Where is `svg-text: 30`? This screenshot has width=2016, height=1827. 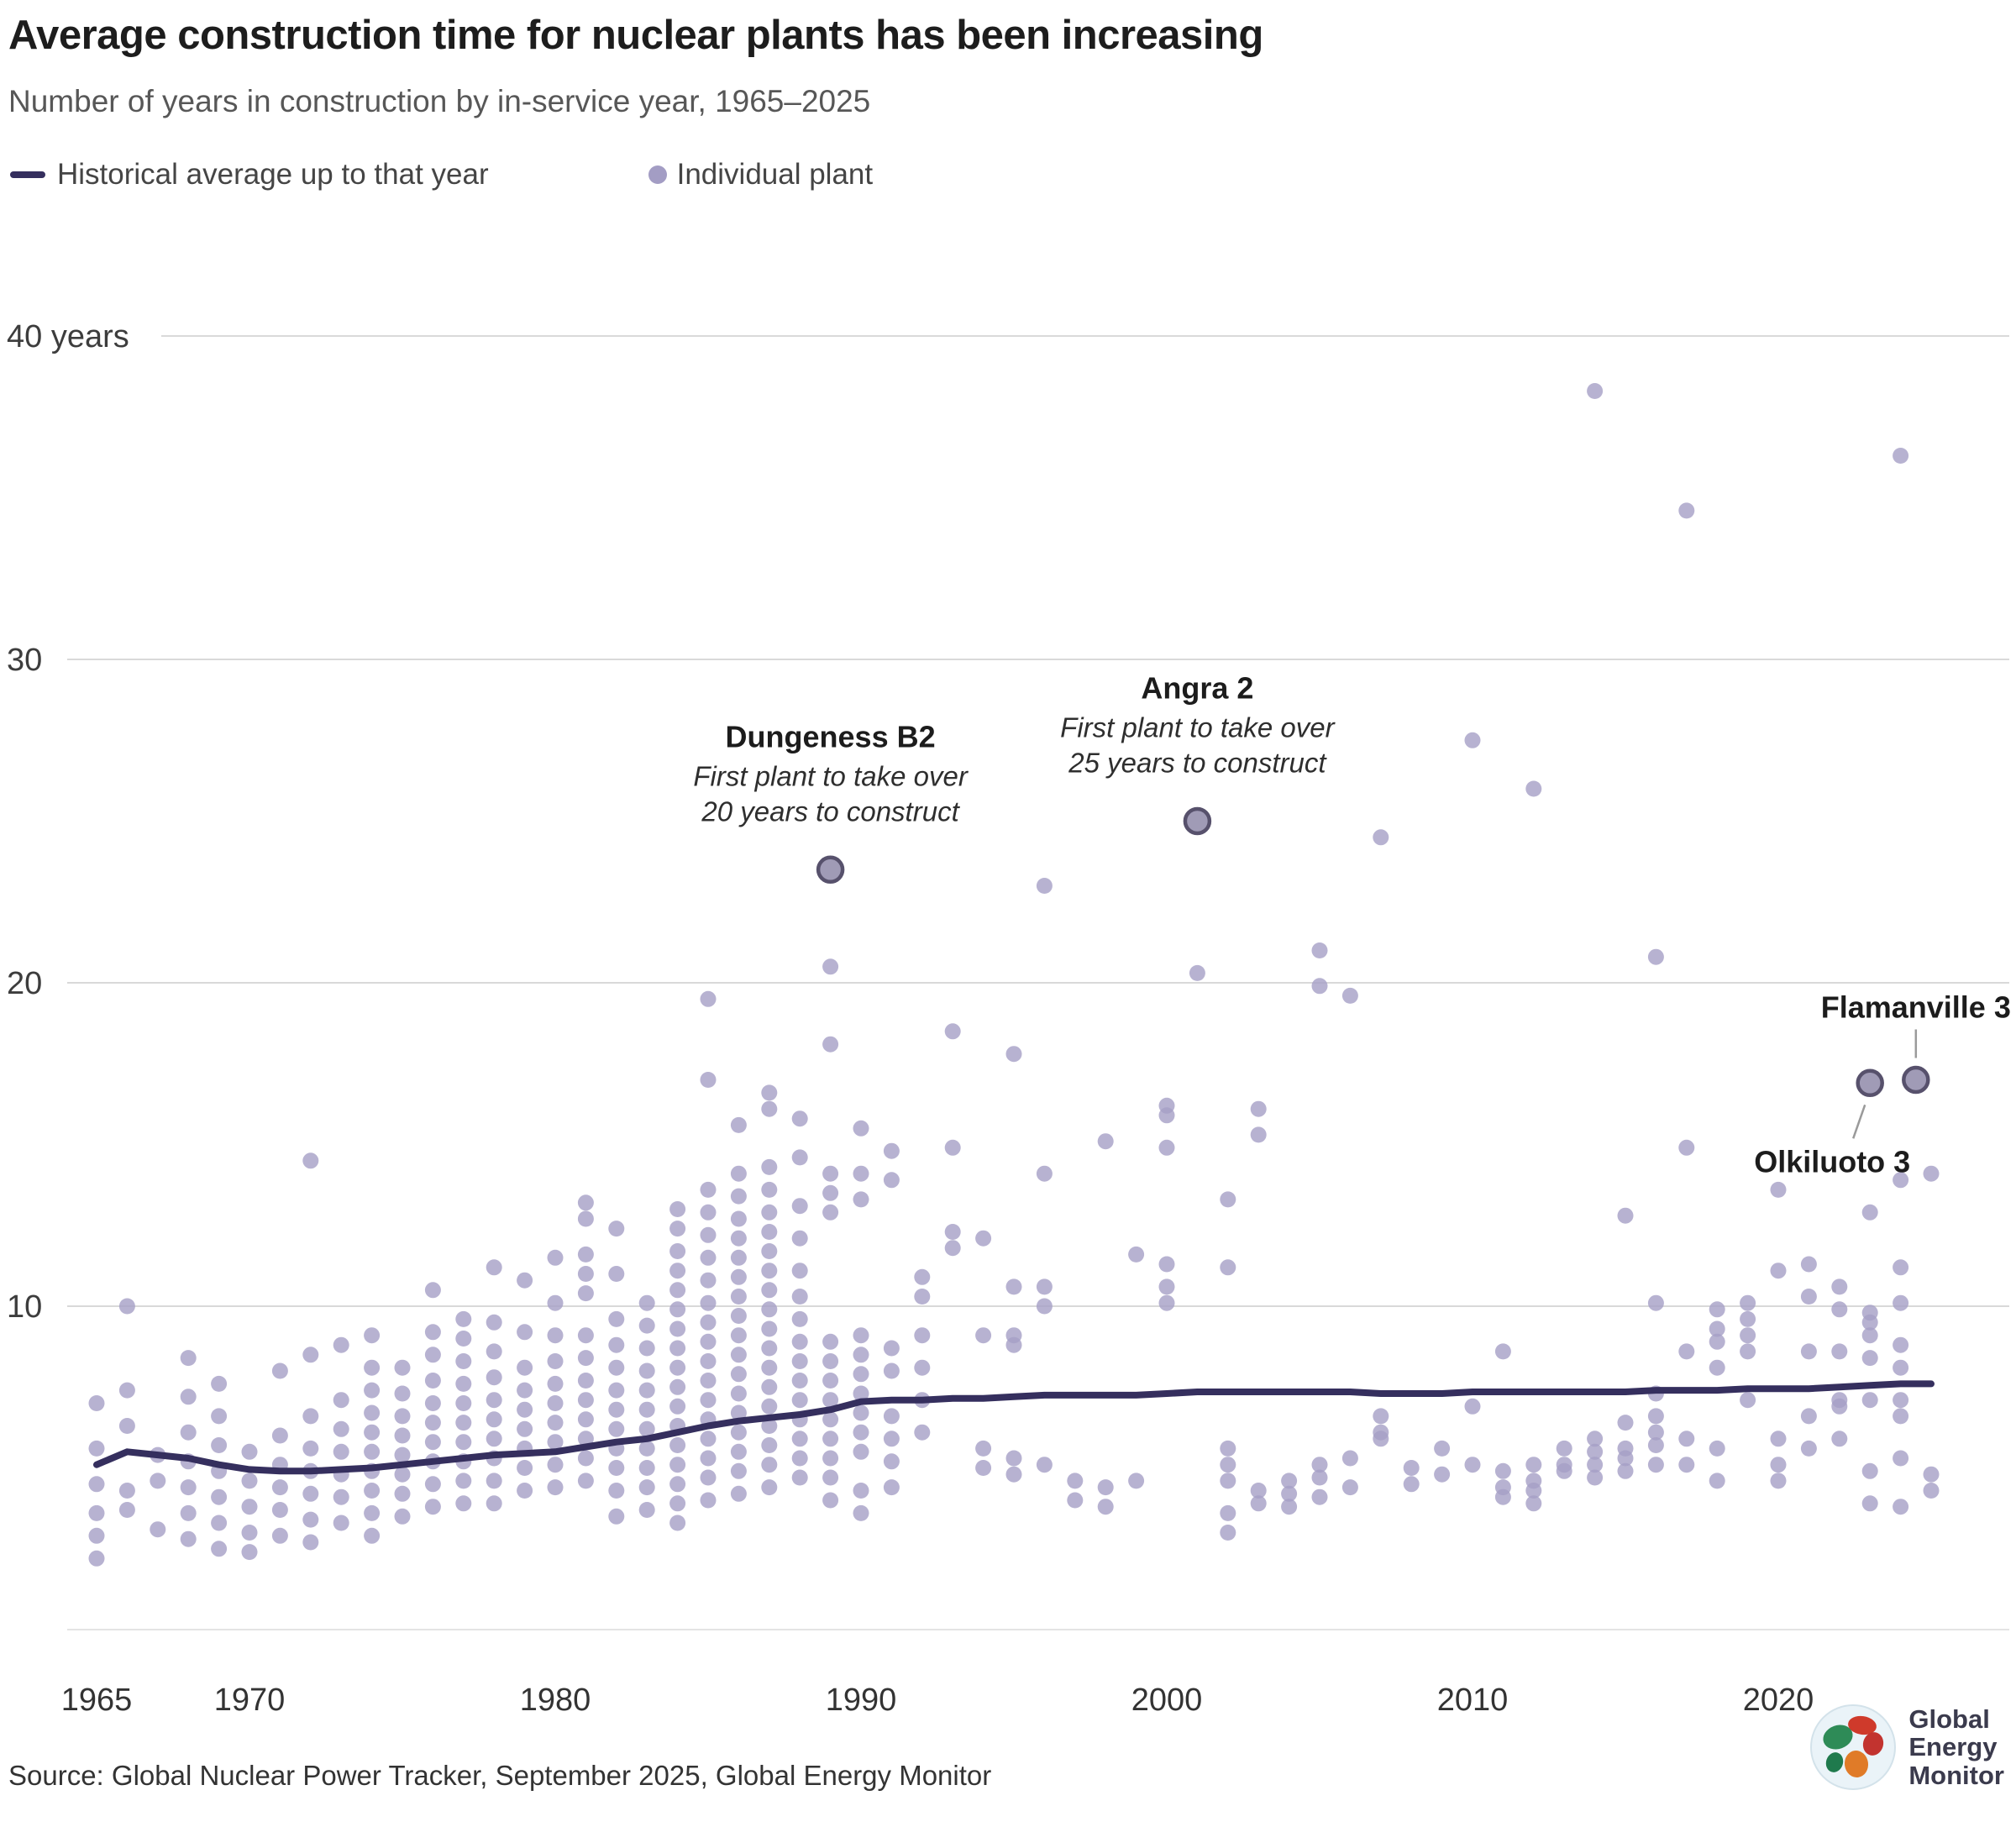
svg-text: 30 is located at coordinates (24, 660).